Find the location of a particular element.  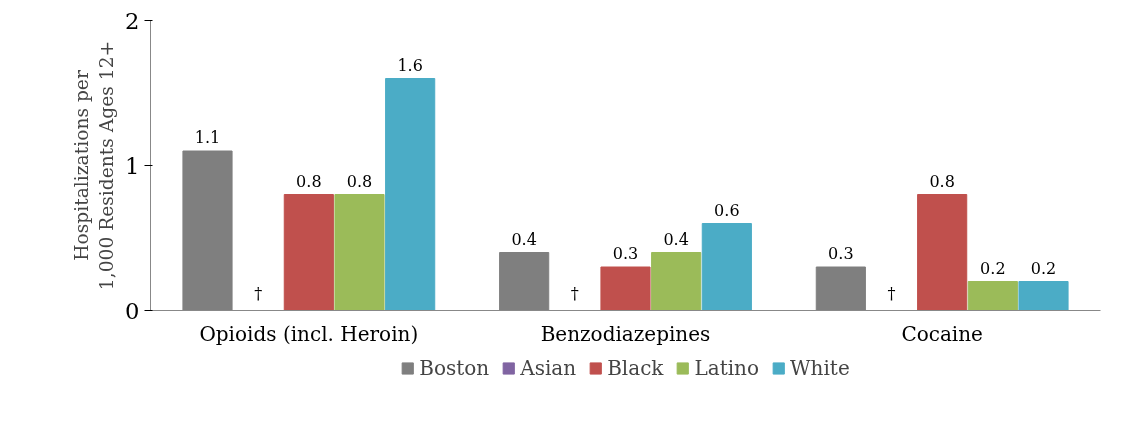

data-label: 1.1 is located at coordinates (207, 137).